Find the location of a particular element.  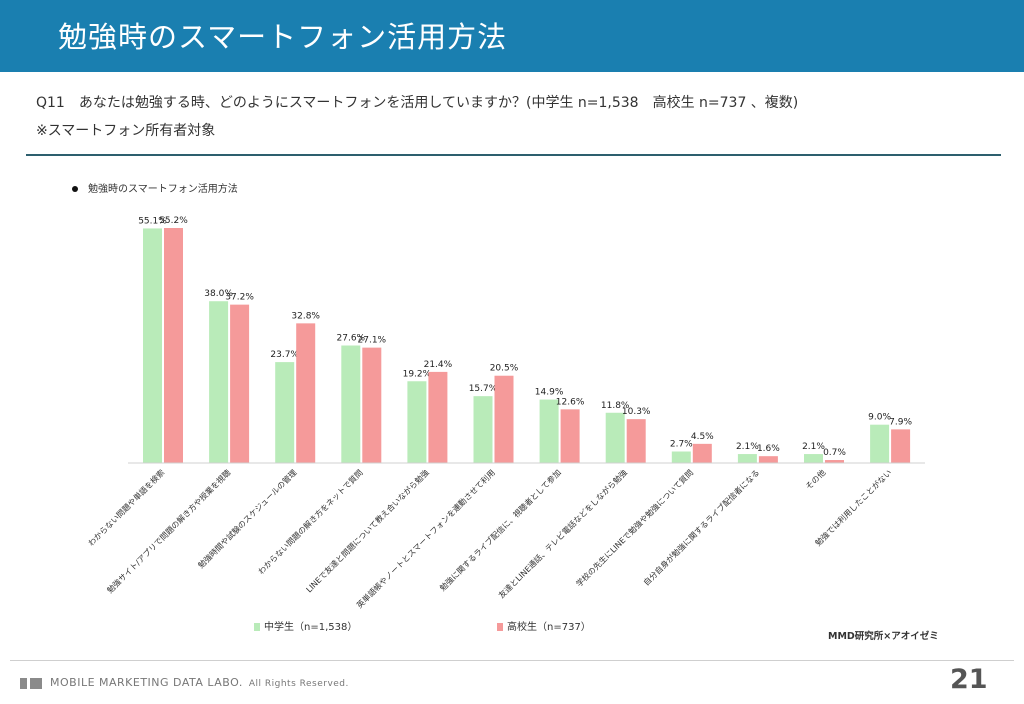

chart-title: 勉強時のスマートフォン活用方法 is located at coordinates (163, 189).